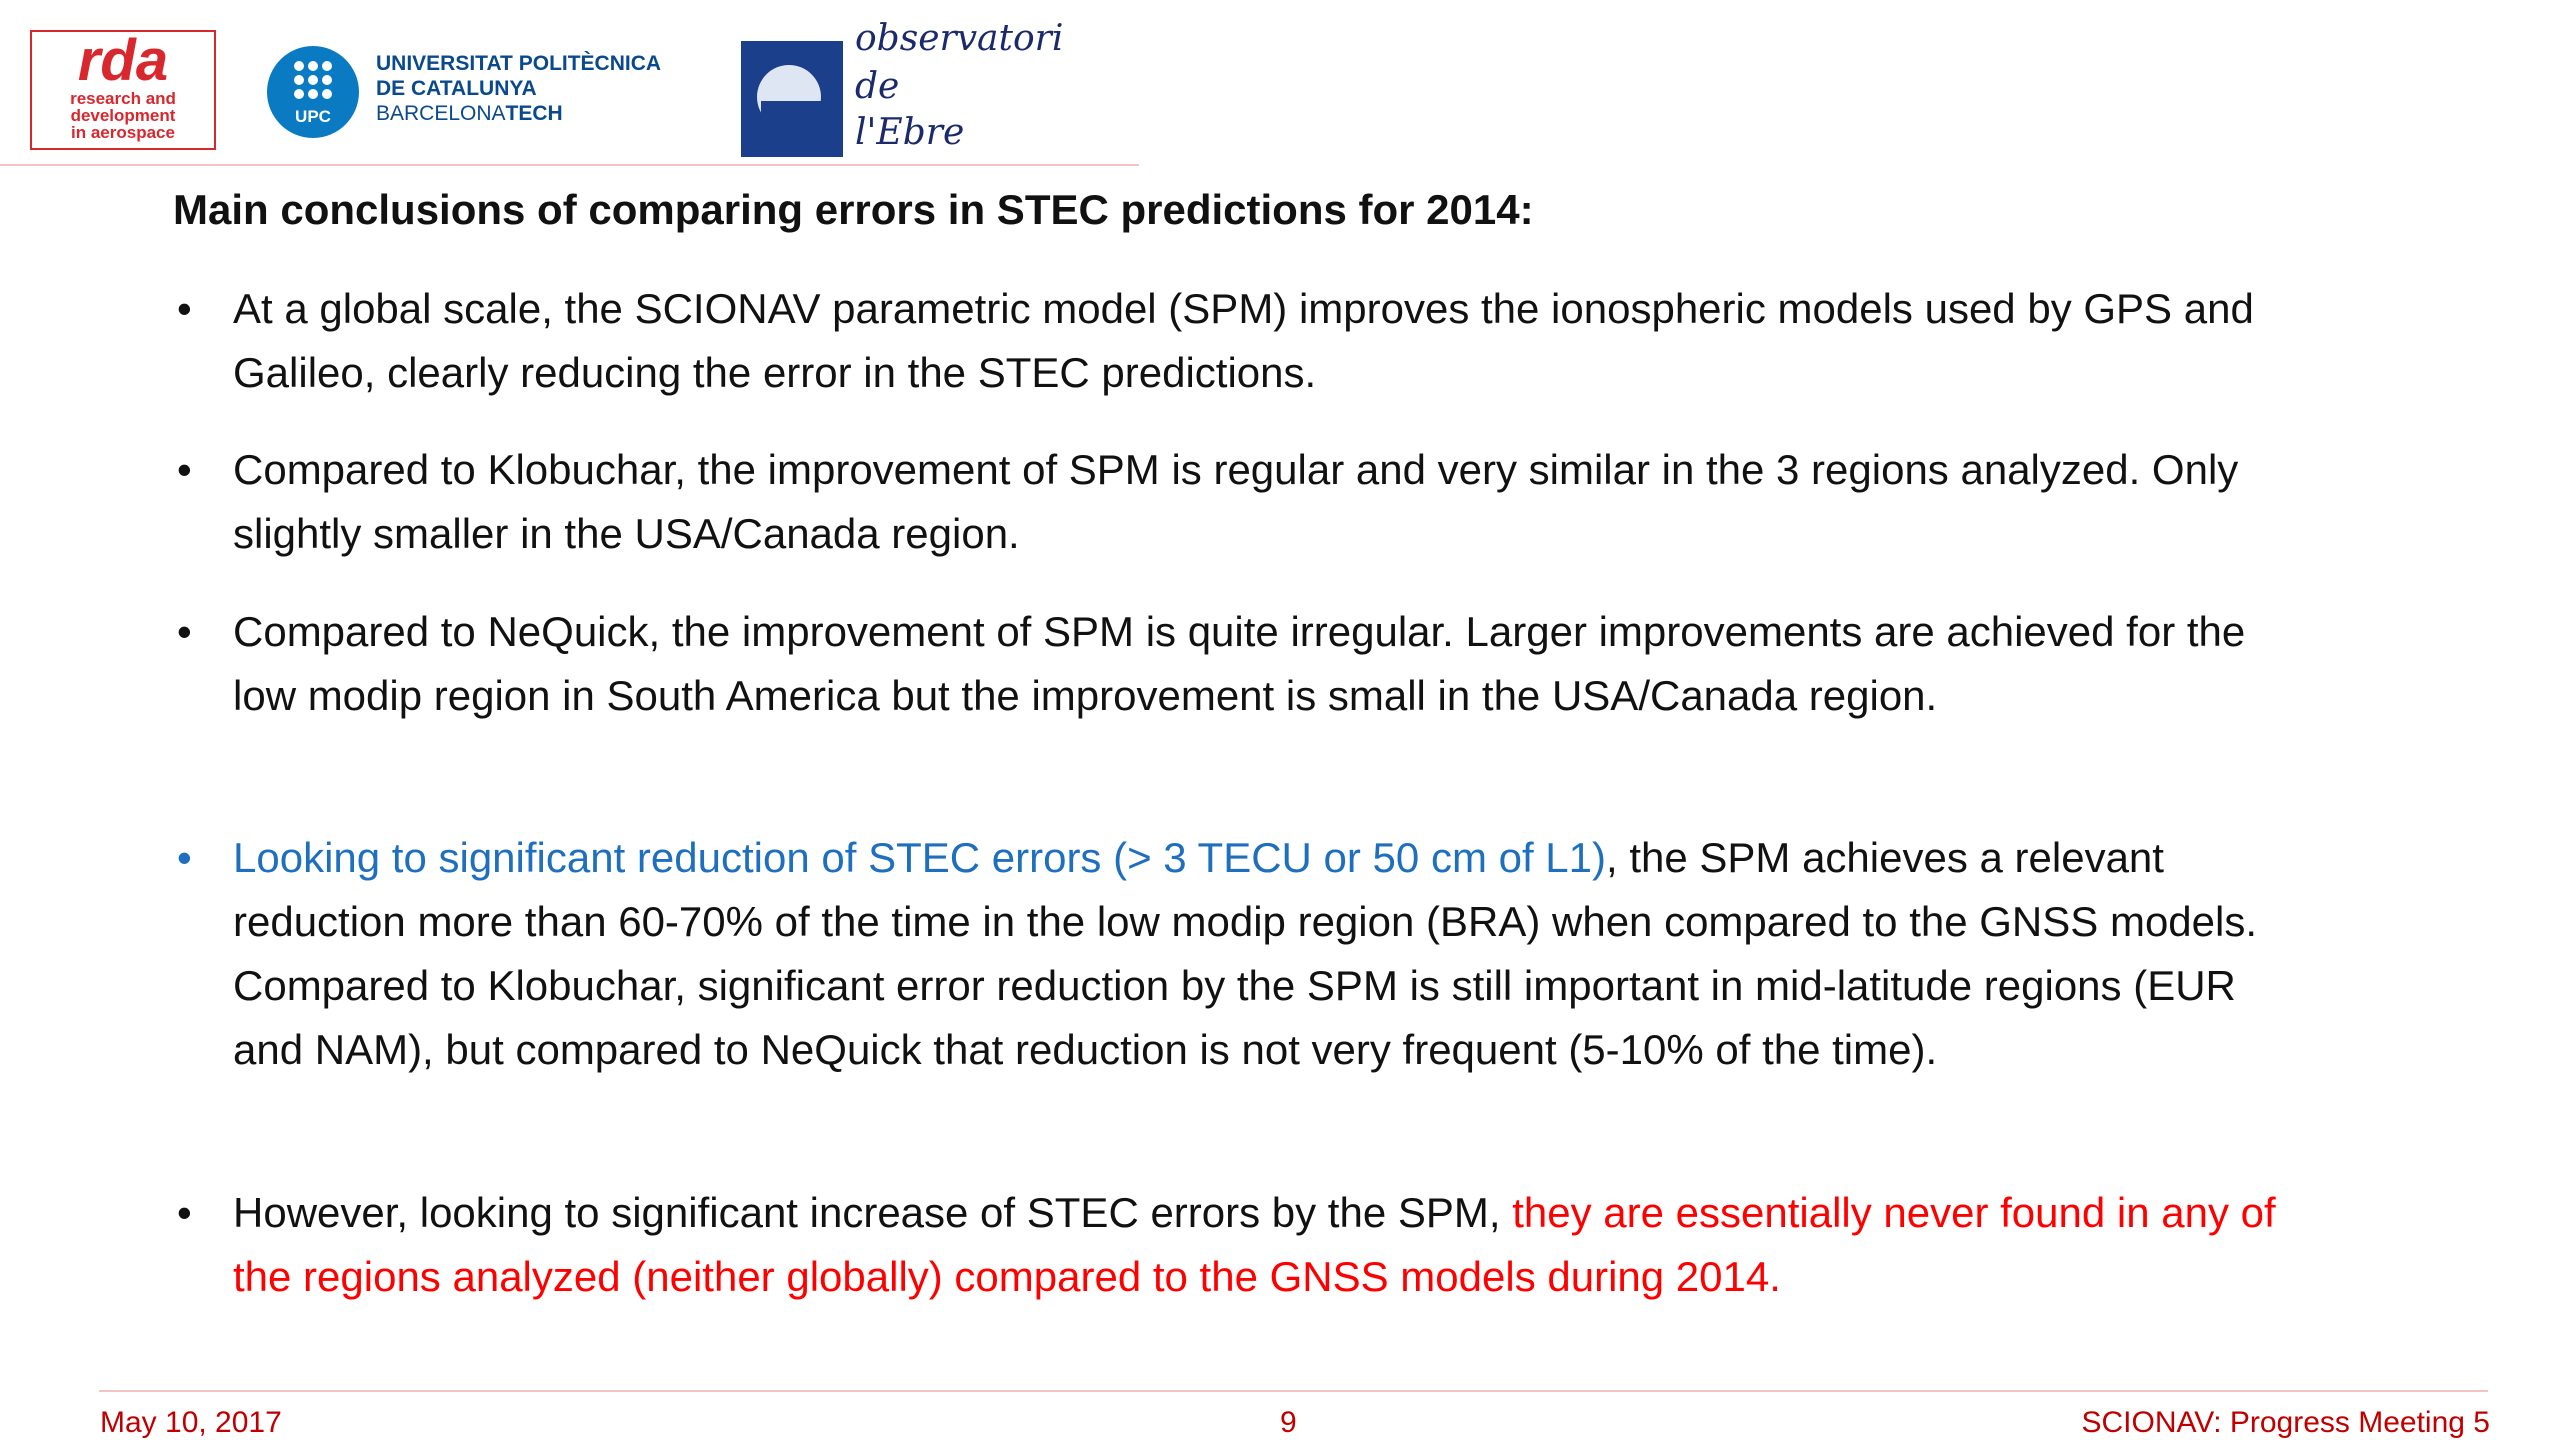  I want to click on upc-badge: UPC, so click(313, 116).